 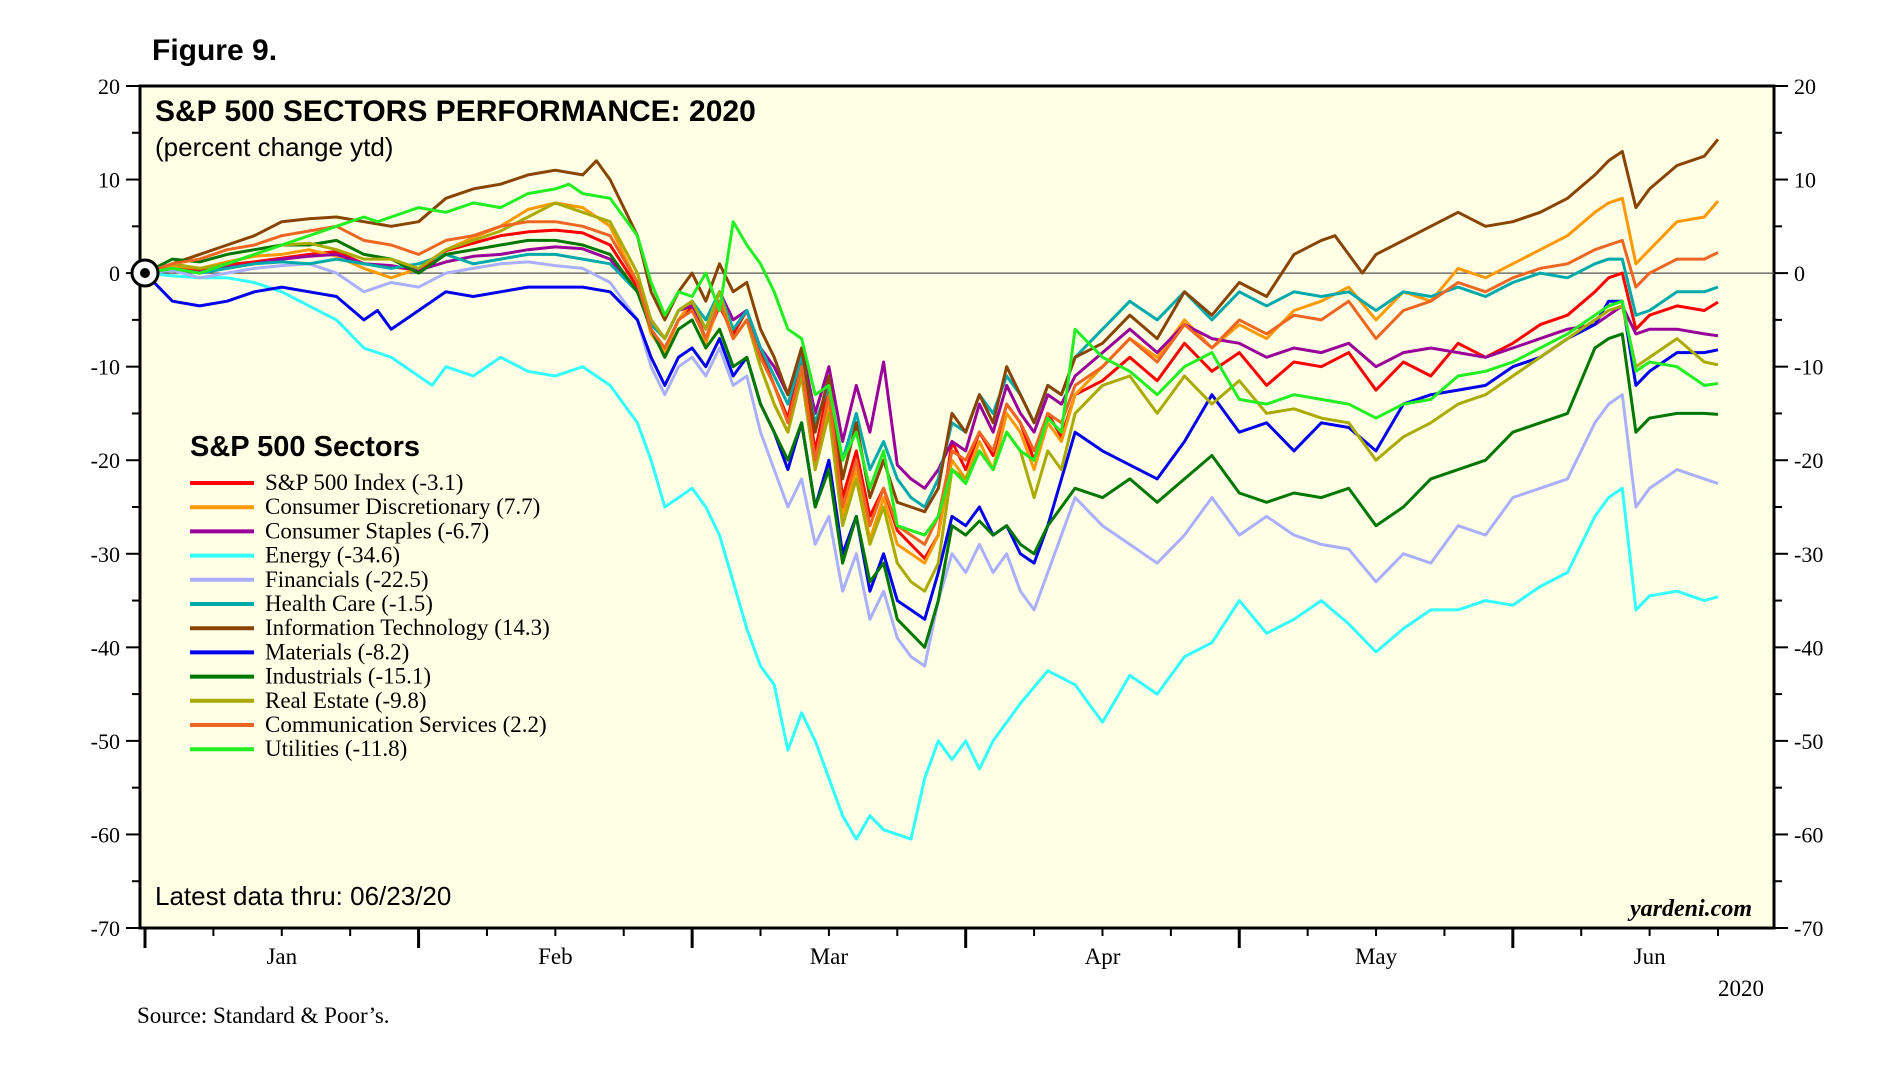 I want to click on chart-title: S&P 500 SECTORS PERFORMANCE: 2020, so click(x=455, y=111).